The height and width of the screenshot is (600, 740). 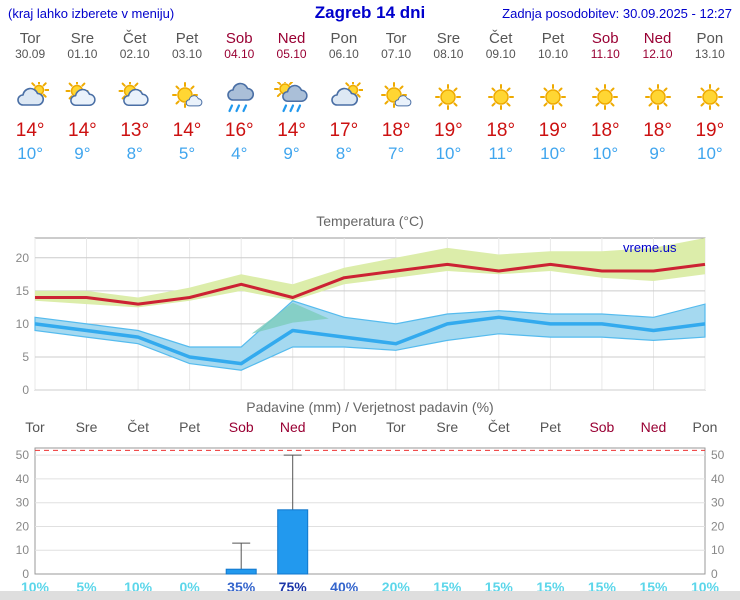 I want to click on day-date: 12.10, so click(x=657, y=54).